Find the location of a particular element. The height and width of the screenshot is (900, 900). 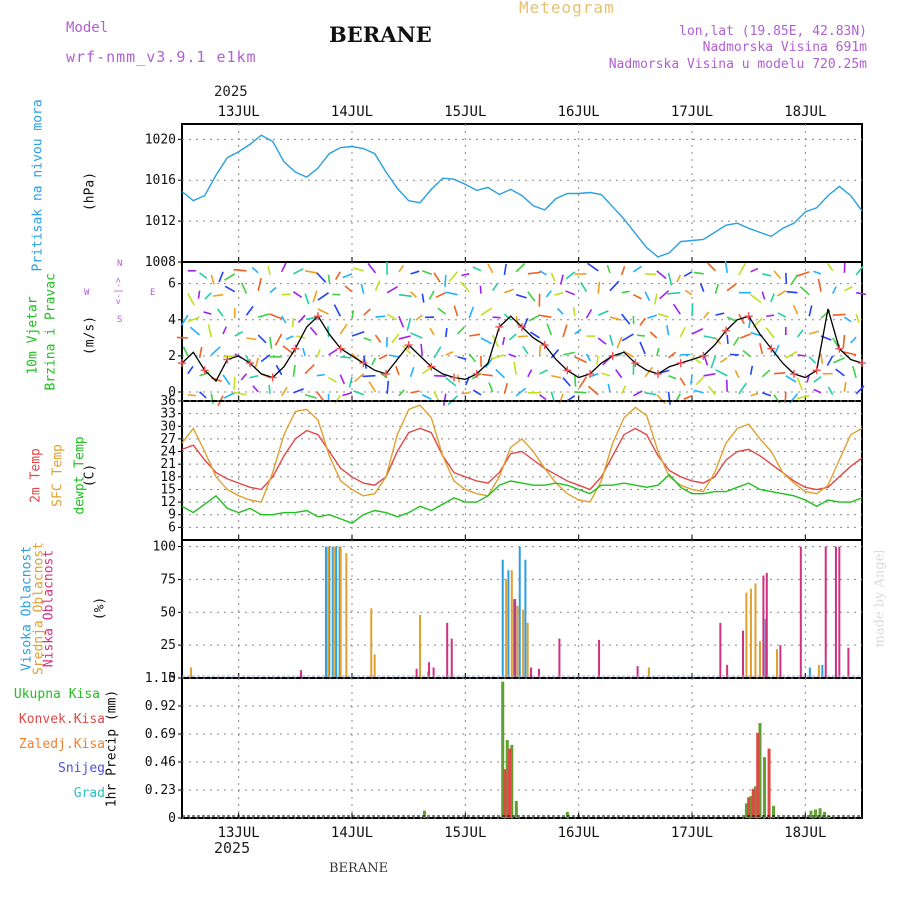

compass-s: S is located at coordinates (120, 320).